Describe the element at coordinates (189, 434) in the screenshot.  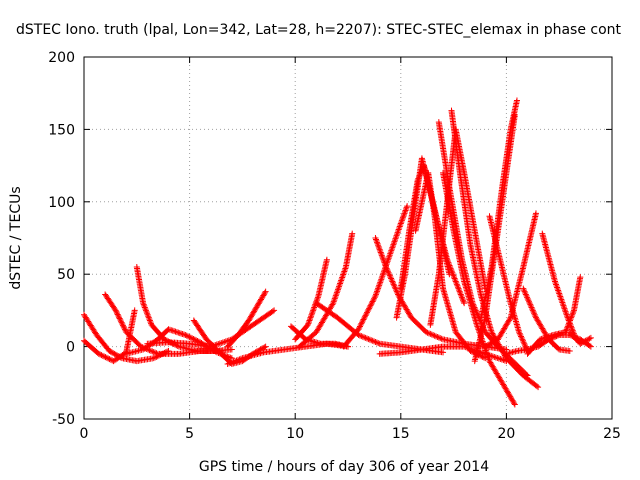
I see `x-tick-label: 5` at that location.